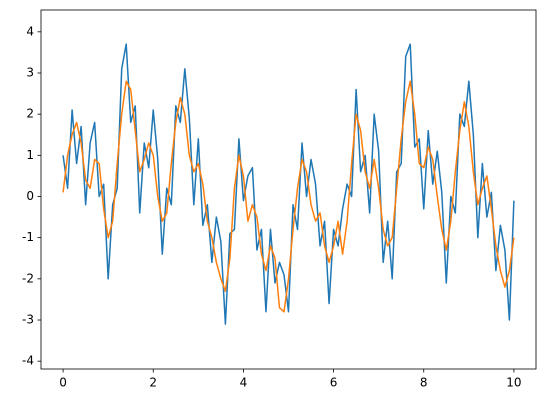  Describe the element at coordinates (30, 114) in the screenshot. I see `y-tick-label: 2` at that location.